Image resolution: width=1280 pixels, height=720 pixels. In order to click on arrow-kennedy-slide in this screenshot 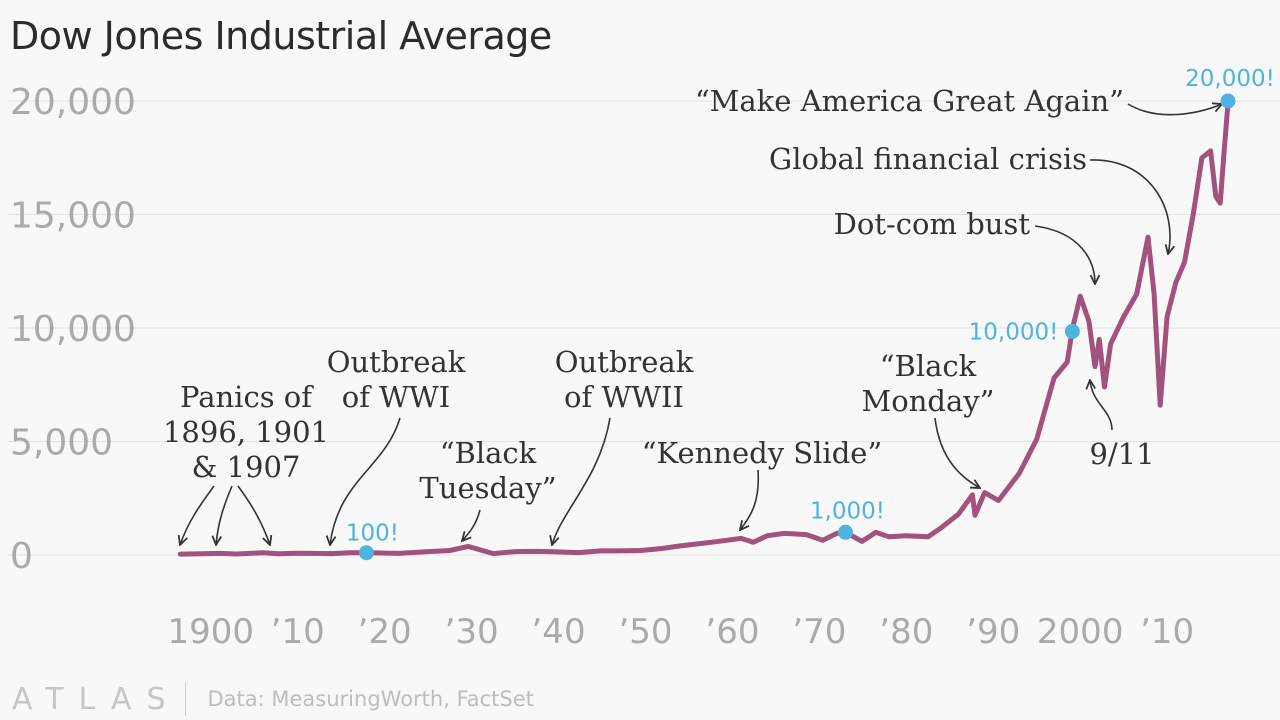, I will do `click(750, 499)`.